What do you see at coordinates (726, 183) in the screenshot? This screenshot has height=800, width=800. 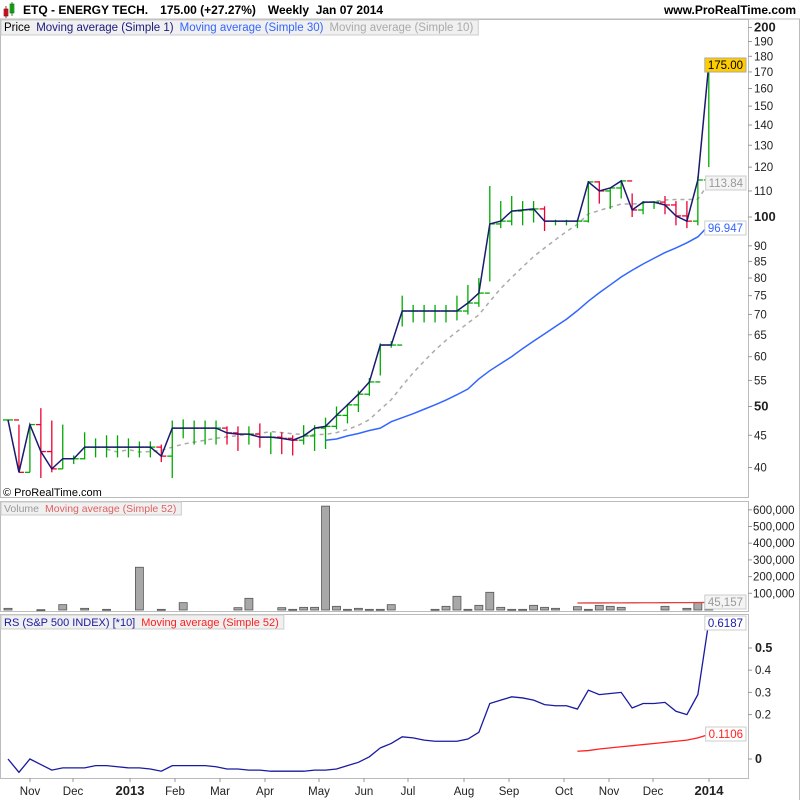 I see `ma10-label: 113.84` at bounding box center [726, 183].